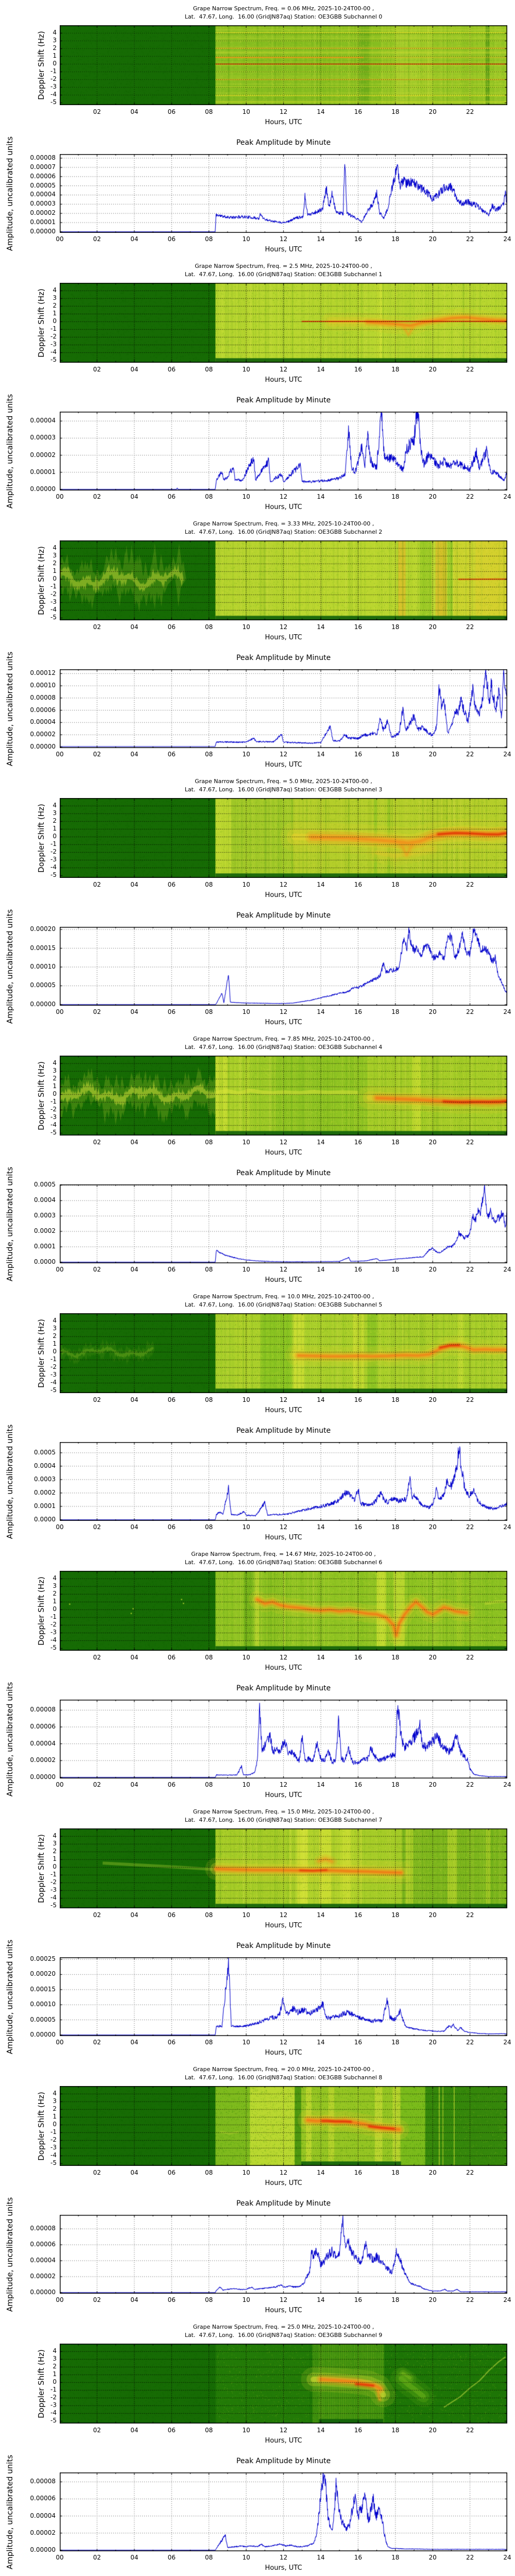  I want to click on amplitude-ytick: 0.00008, so click(43, 1710).